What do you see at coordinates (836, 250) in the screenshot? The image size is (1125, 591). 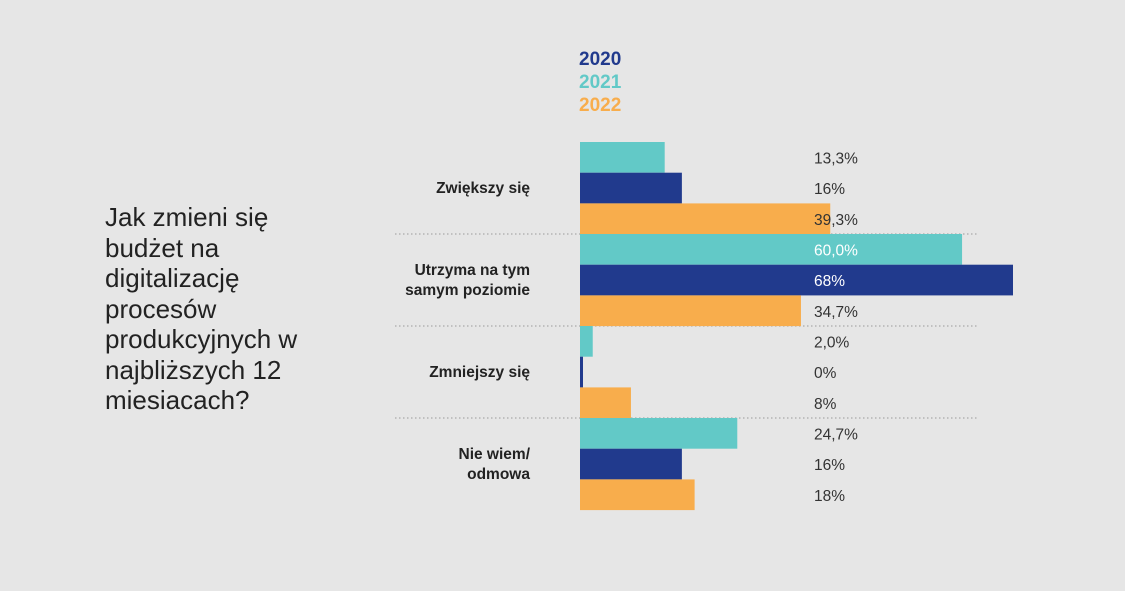 I see `data-label: 60,0%` at bounding box center [836, 250].